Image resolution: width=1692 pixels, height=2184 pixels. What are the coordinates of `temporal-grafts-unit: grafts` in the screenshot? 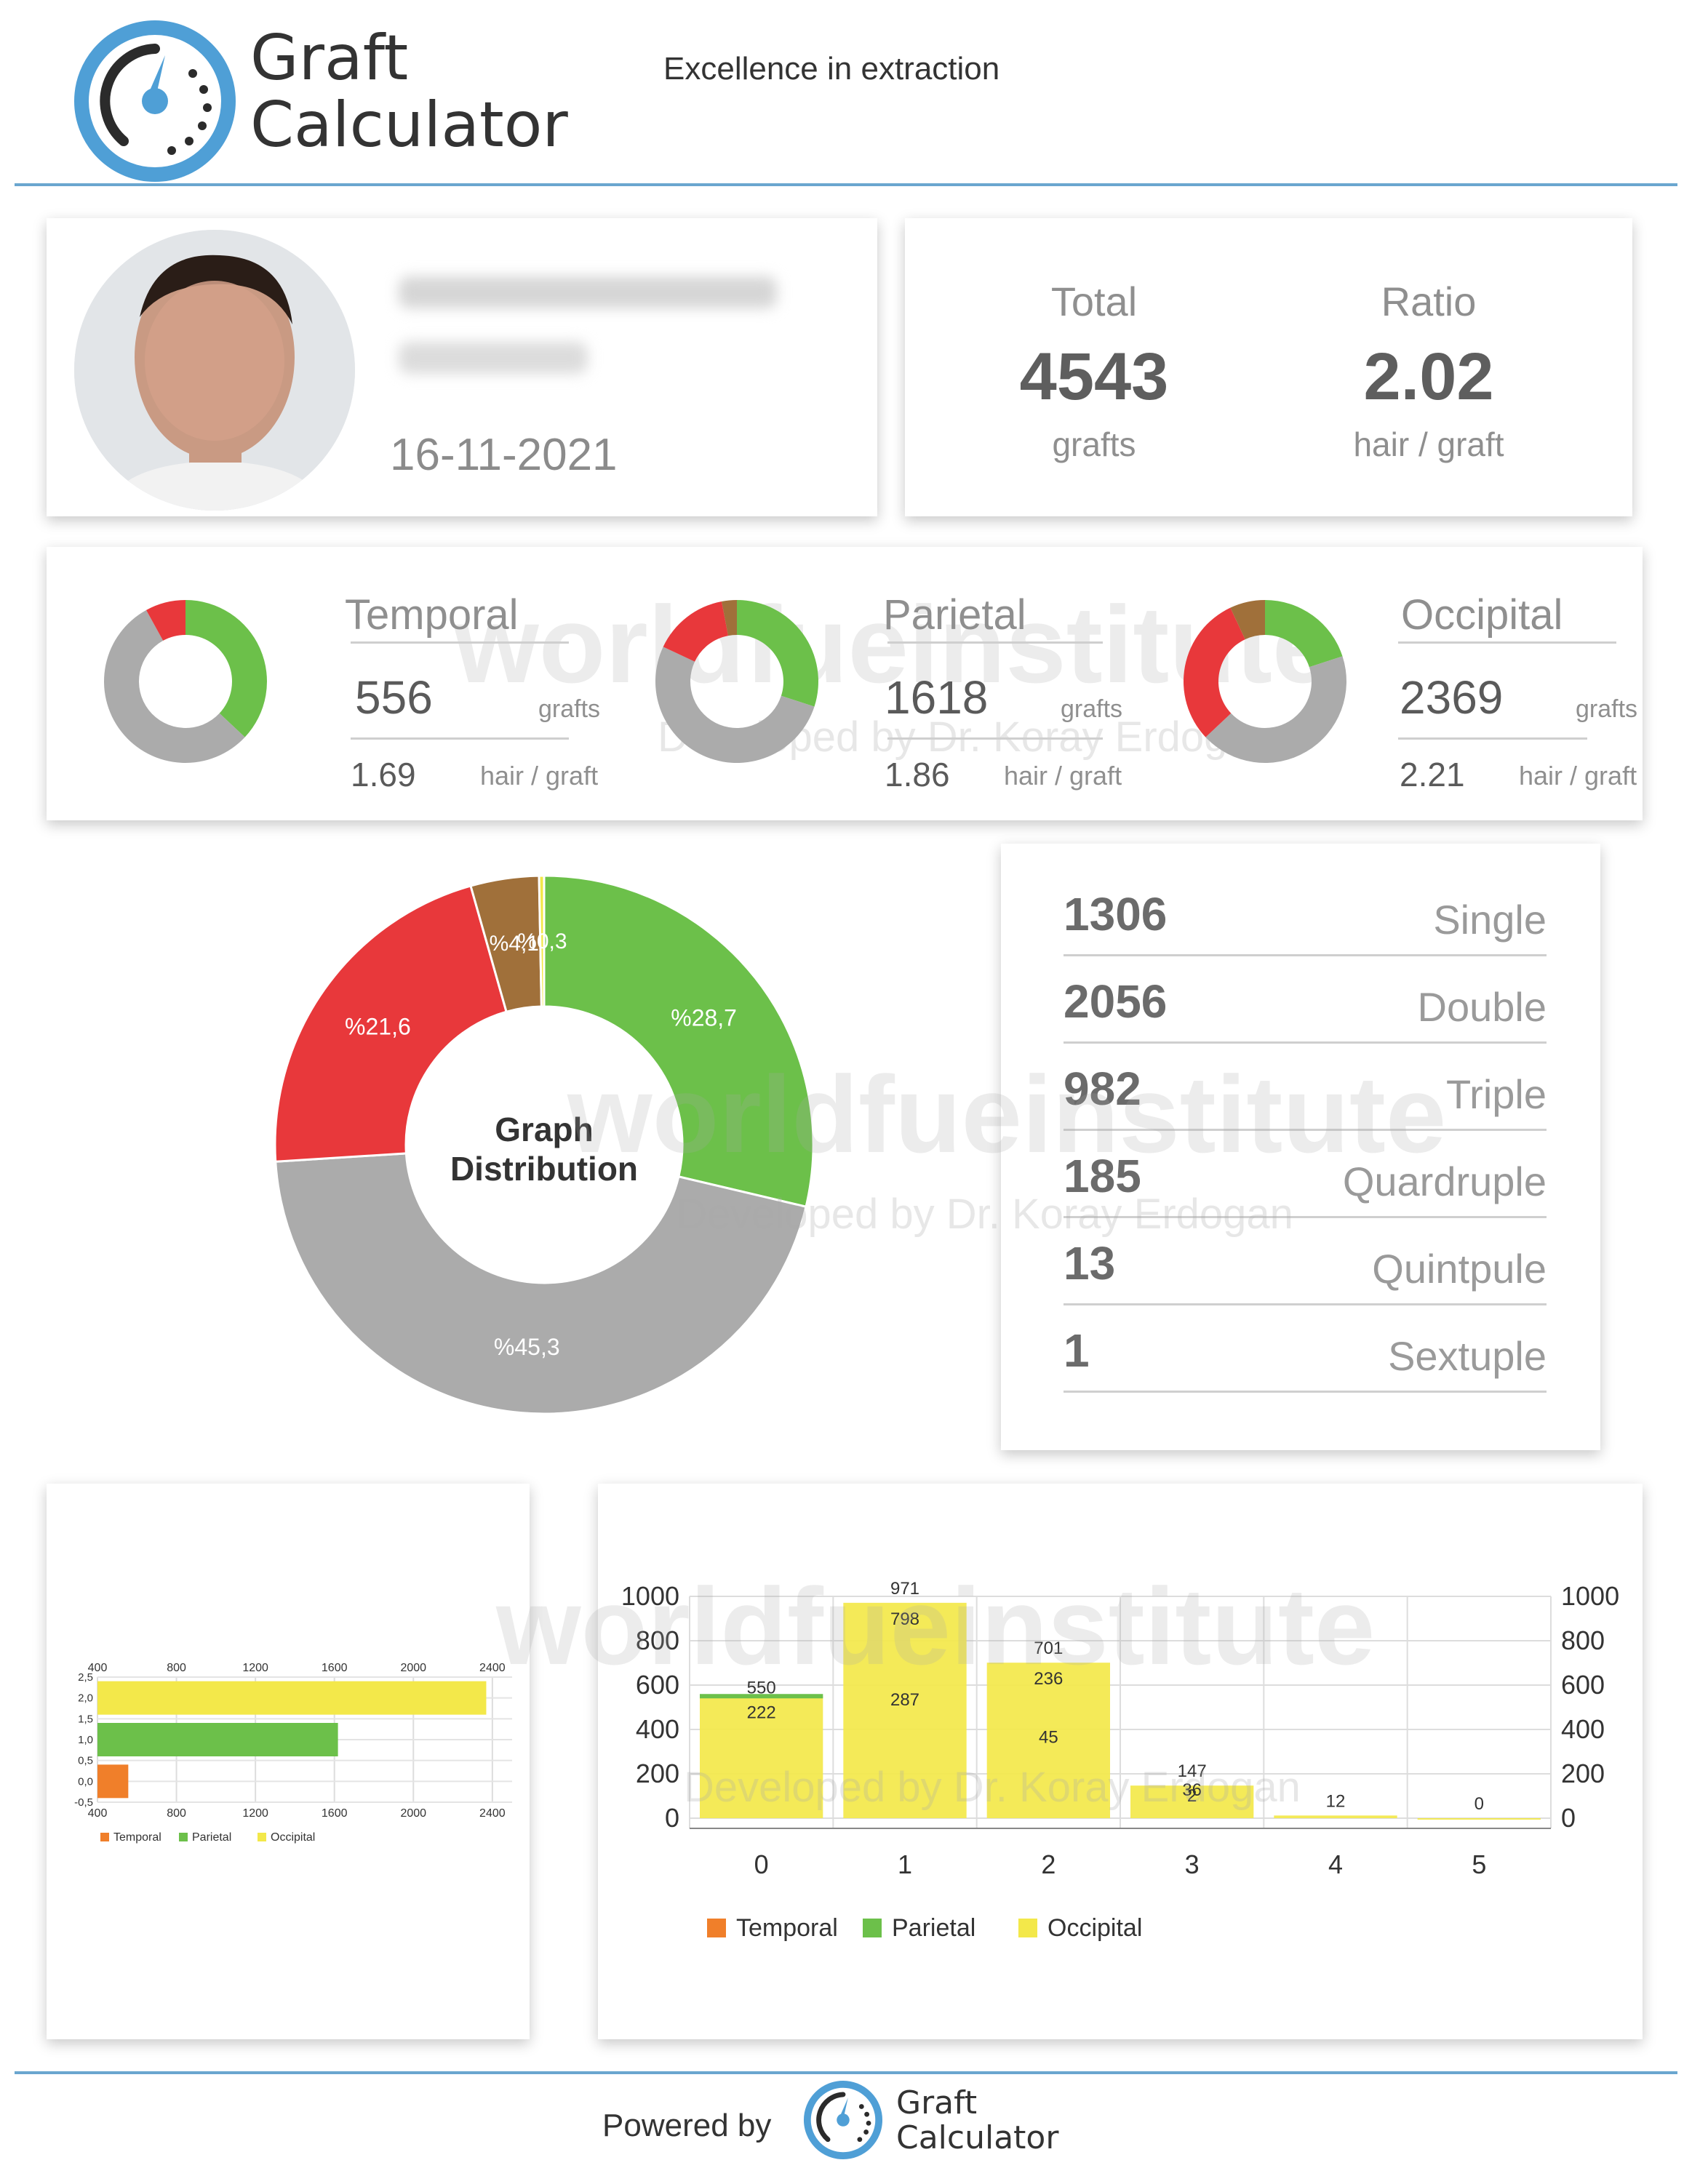 It's located at (569, 709).